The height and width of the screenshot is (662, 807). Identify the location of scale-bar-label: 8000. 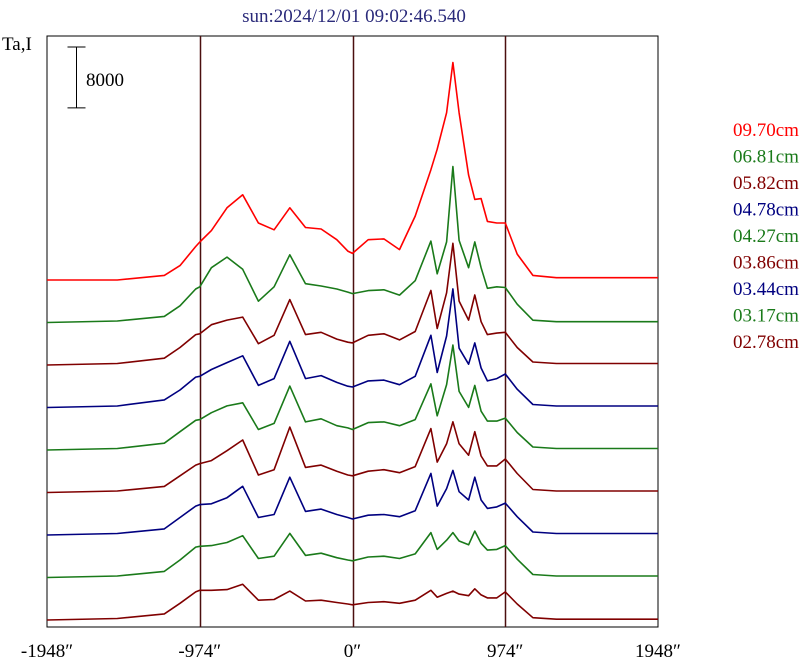
(105, 80).